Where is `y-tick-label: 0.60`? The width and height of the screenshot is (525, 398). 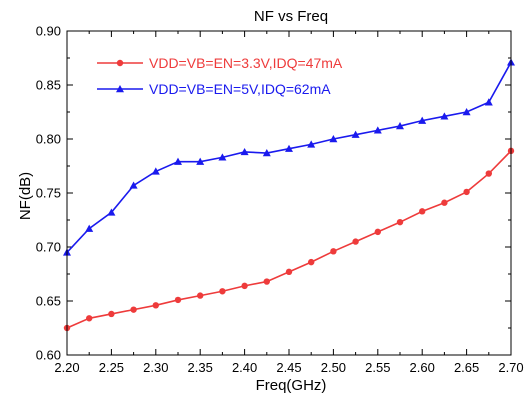
y-tick-label: 0.60 is located at coordinates (48, 355).